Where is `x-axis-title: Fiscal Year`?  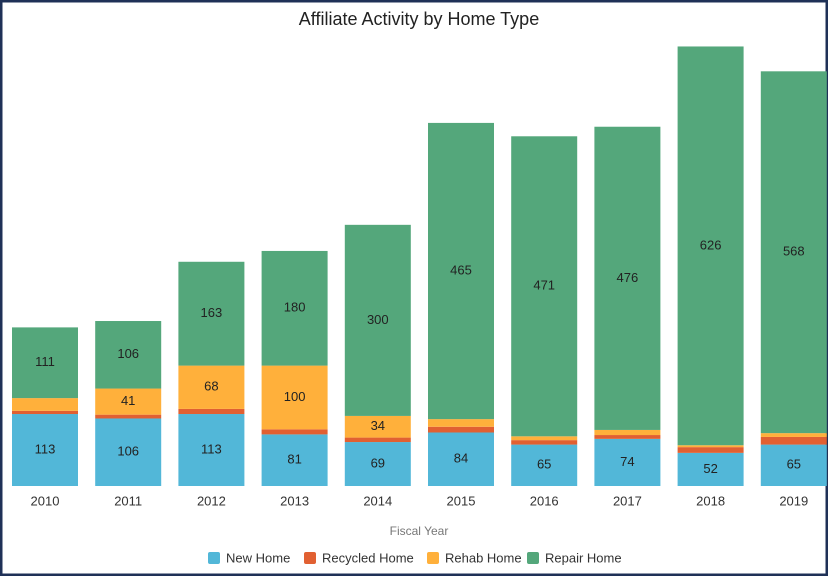 x-axis-title: Fiscal Year is located at coordinates (419, 531).